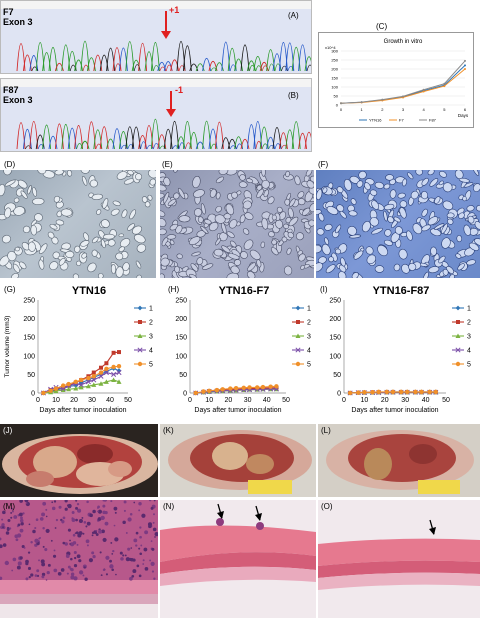 The image size is (480, 618). I want to click on chart-c-xtick: 5, so click(444, 109).